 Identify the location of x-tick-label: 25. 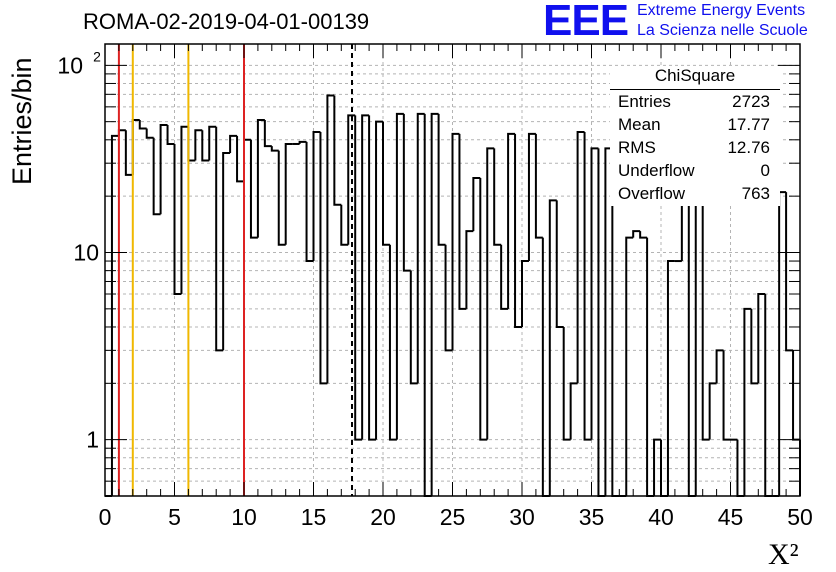
(453, 517).